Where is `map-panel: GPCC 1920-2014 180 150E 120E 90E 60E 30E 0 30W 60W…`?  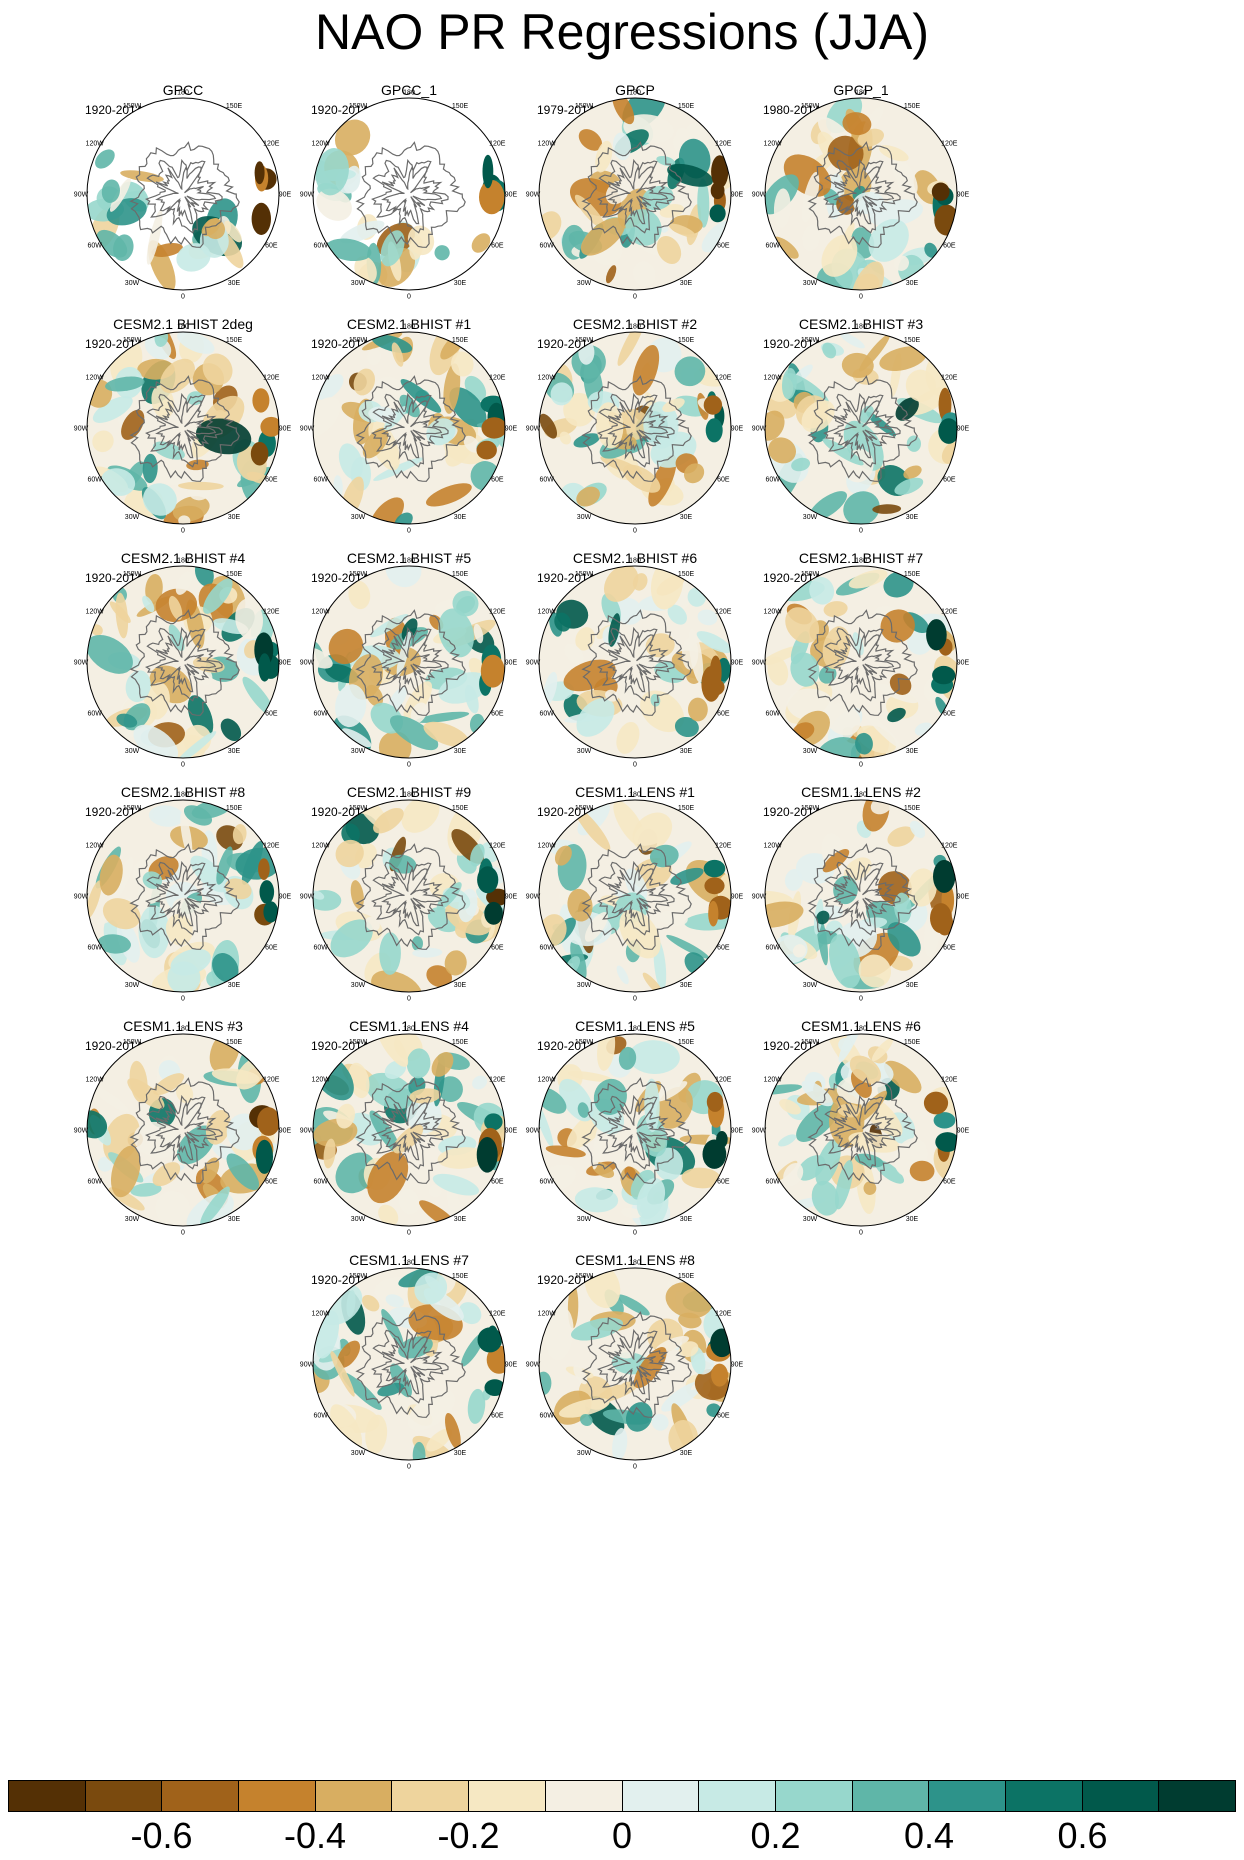
map-panel: GPCC 1920-2014 180 150E 120E 90E 60E 30E 0 30W 60W… is located at coordinates (213, 212).